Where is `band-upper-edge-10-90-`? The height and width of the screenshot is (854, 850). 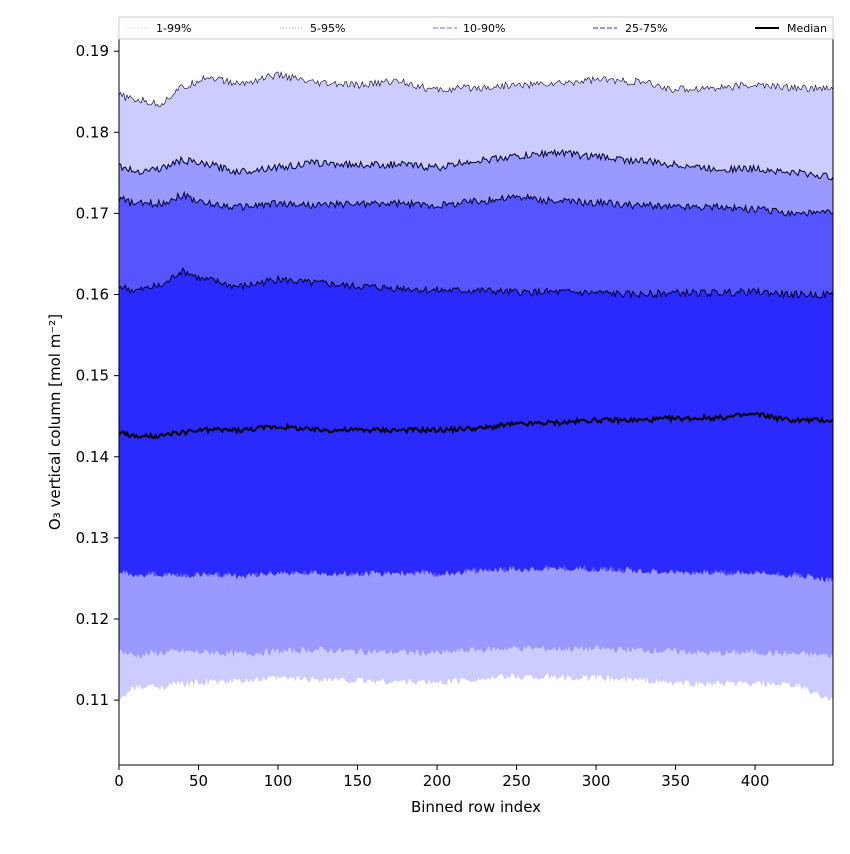 band-upper-edge-10-90- is located at coordinates (476, 164).